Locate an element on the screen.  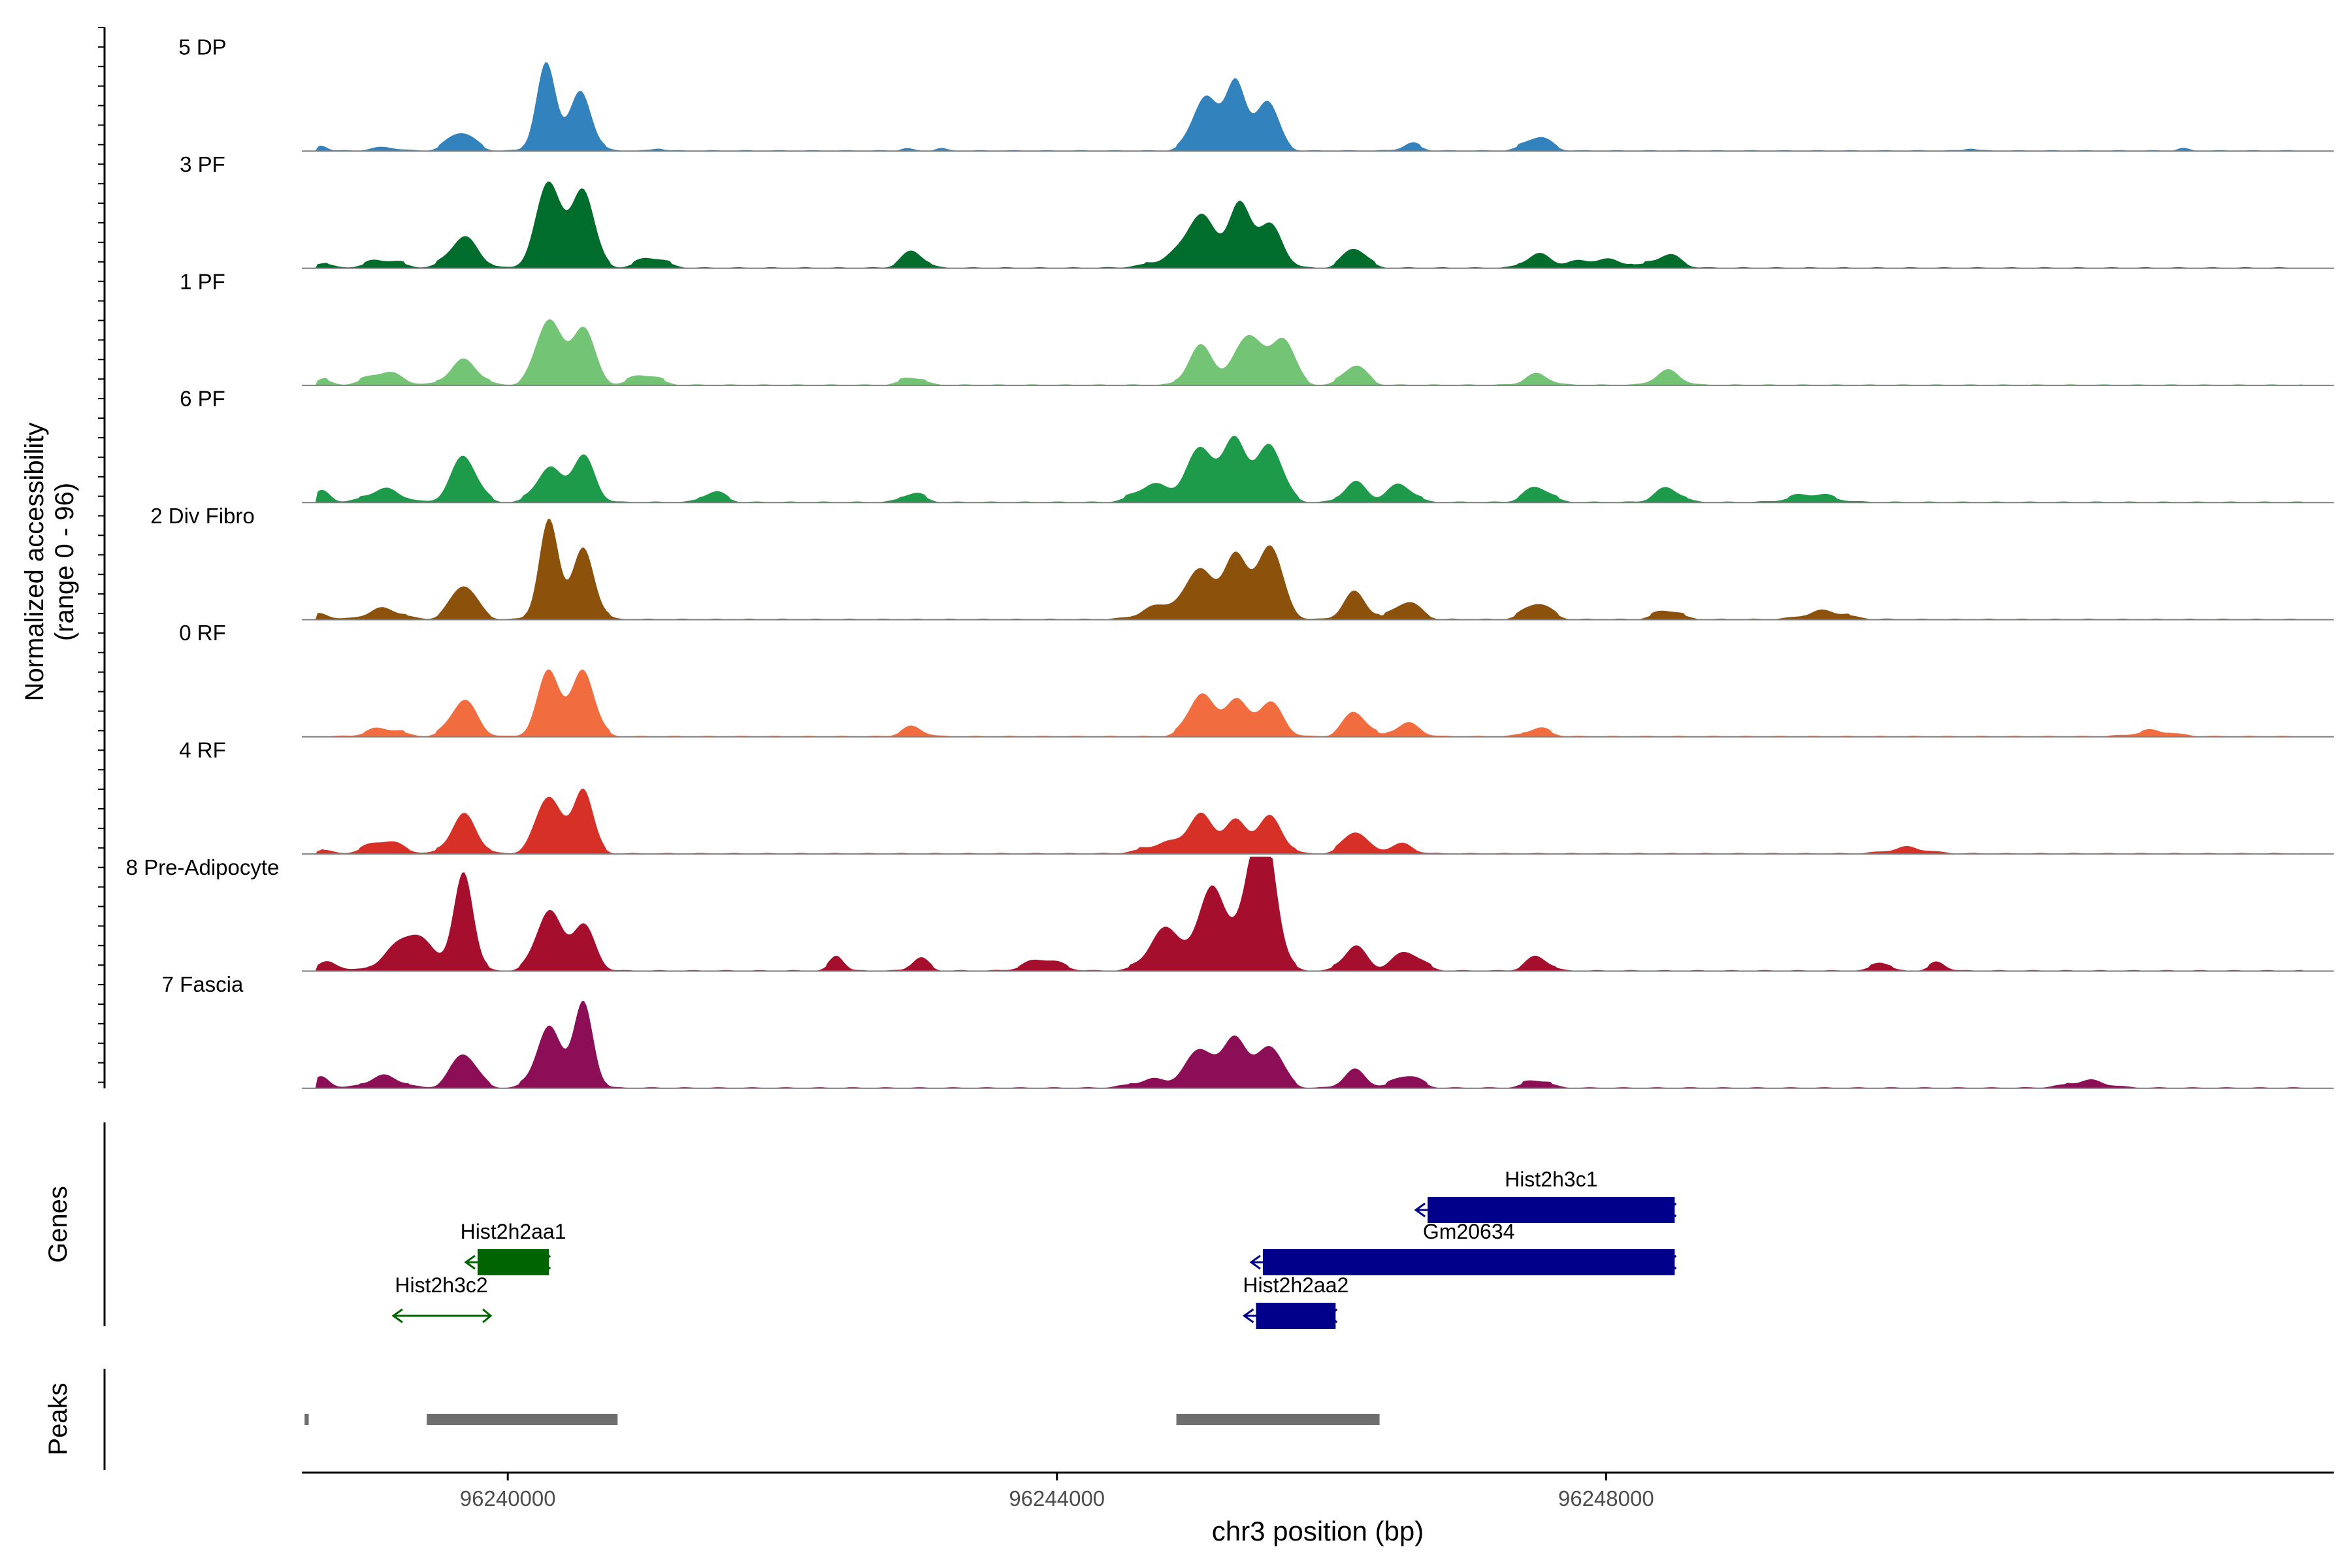
peak-regions is located at coordinates (842, 1419).